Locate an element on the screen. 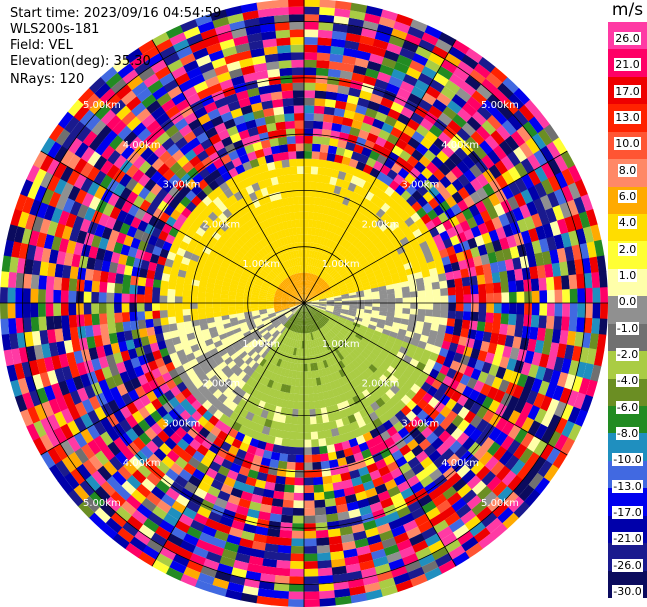  instrument-label: WLS200s-181 is located at coordinates (55, 29).